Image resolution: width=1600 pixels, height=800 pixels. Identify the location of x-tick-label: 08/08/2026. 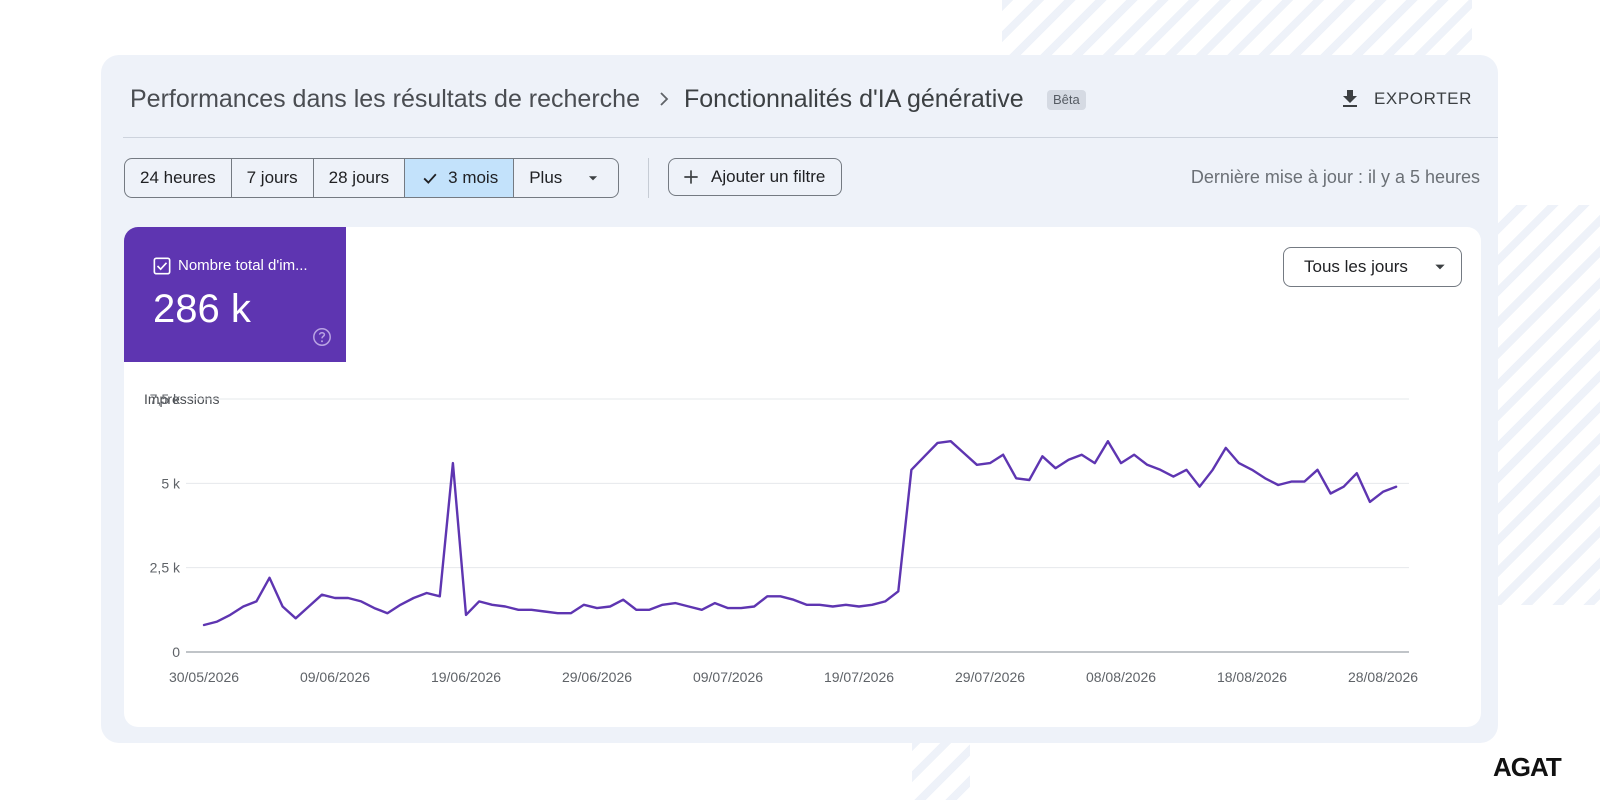
(1121, 677).